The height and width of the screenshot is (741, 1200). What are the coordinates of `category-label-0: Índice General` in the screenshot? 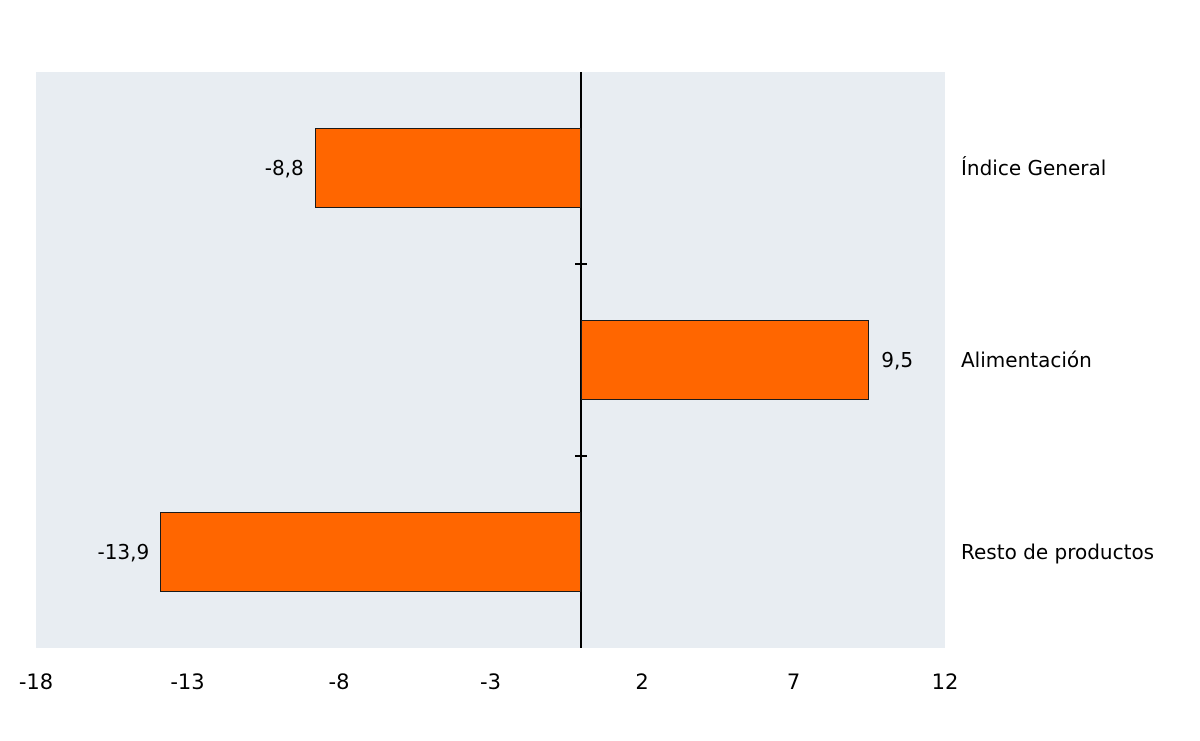 It's located at (1034, 168).